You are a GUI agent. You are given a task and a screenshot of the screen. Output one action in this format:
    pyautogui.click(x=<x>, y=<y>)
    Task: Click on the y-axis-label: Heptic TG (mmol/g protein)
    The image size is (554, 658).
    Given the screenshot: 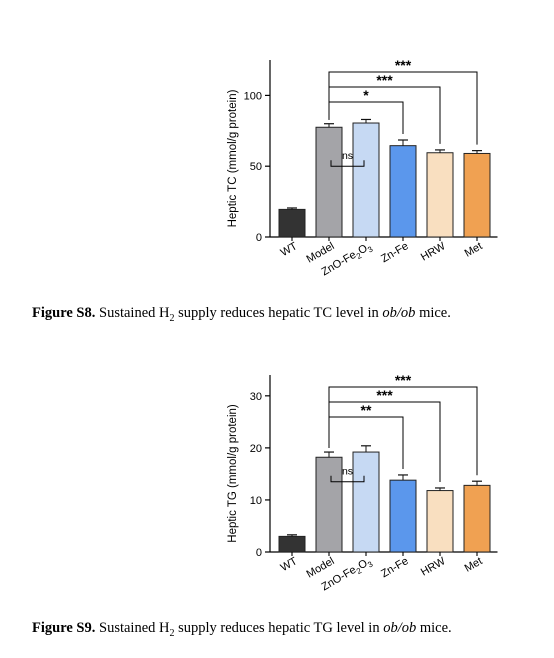 What is the action you would take?
    pyautogui.click(x=233, y=473)
    